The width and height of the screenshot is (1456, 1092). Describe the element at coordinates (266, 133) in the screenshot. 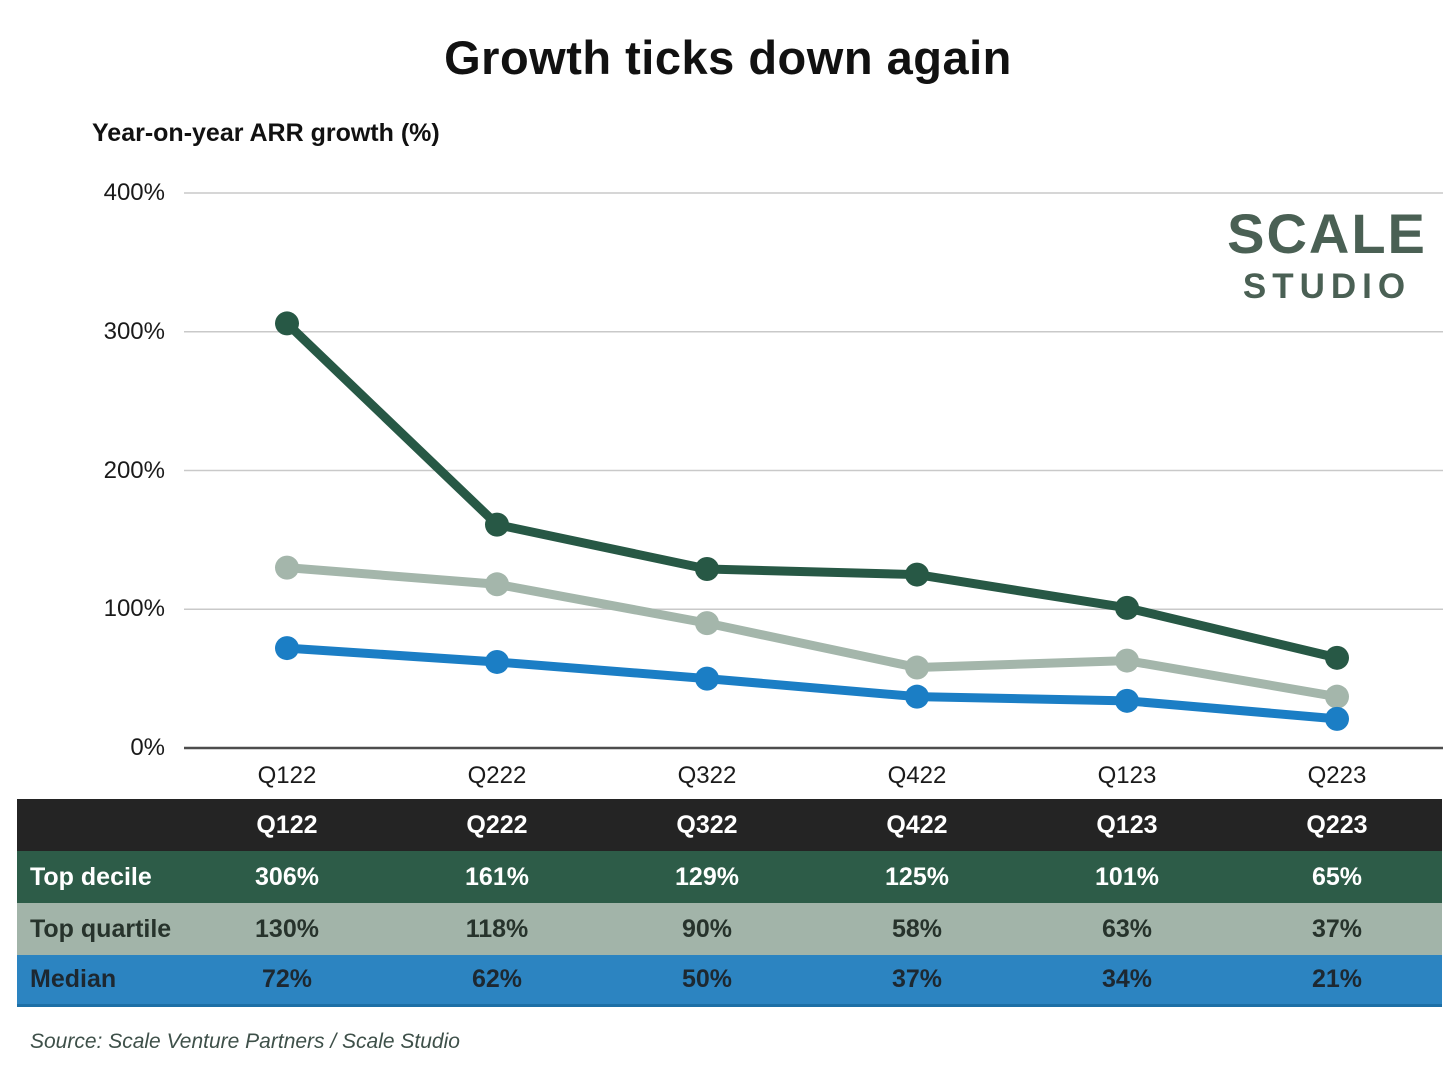

I see `y-axis-title: Year-on-year ARR growth (%)` at that location.